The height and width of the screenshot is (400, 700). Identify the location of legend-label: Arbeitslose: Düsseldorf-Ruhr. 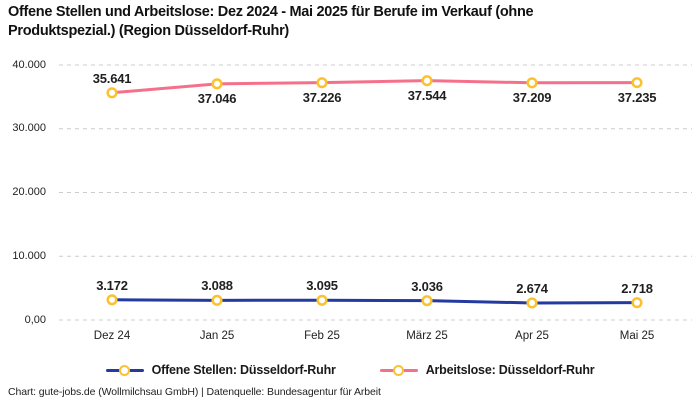
(510, 370).